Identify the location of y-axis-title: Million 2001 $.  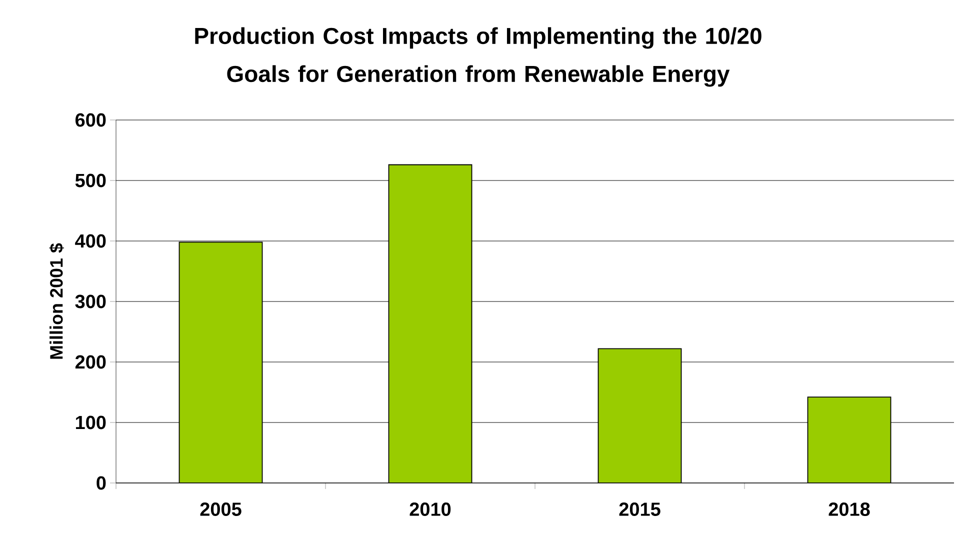
(56, 301).